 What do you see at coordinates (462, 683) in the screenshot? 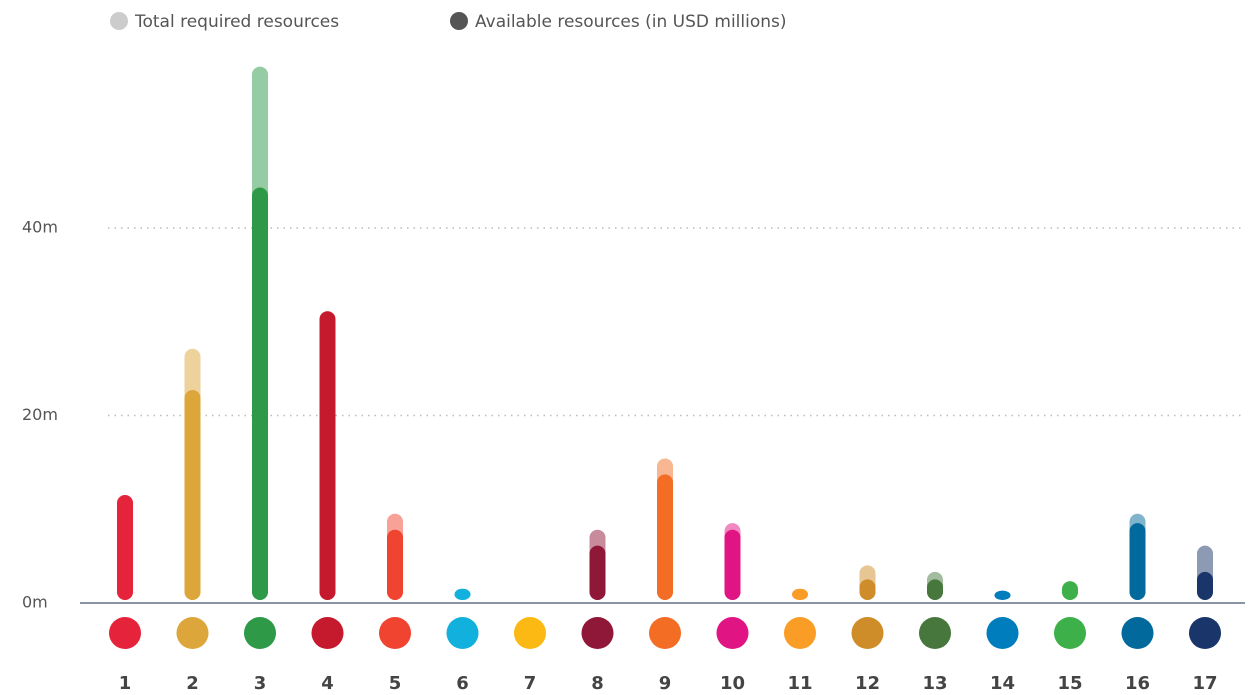
I see `x-tick-label: 6` at bounding box center [462, 683].